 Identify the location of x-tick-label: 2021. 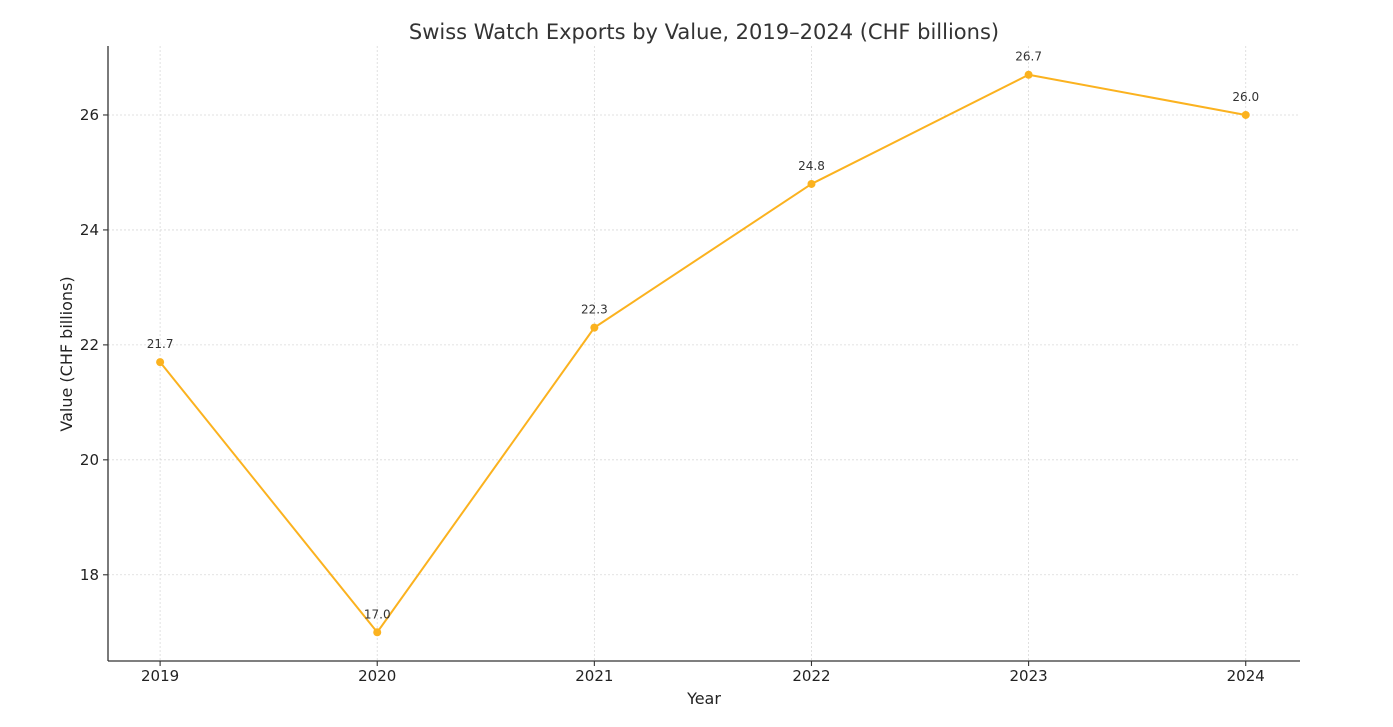
(594, 676).